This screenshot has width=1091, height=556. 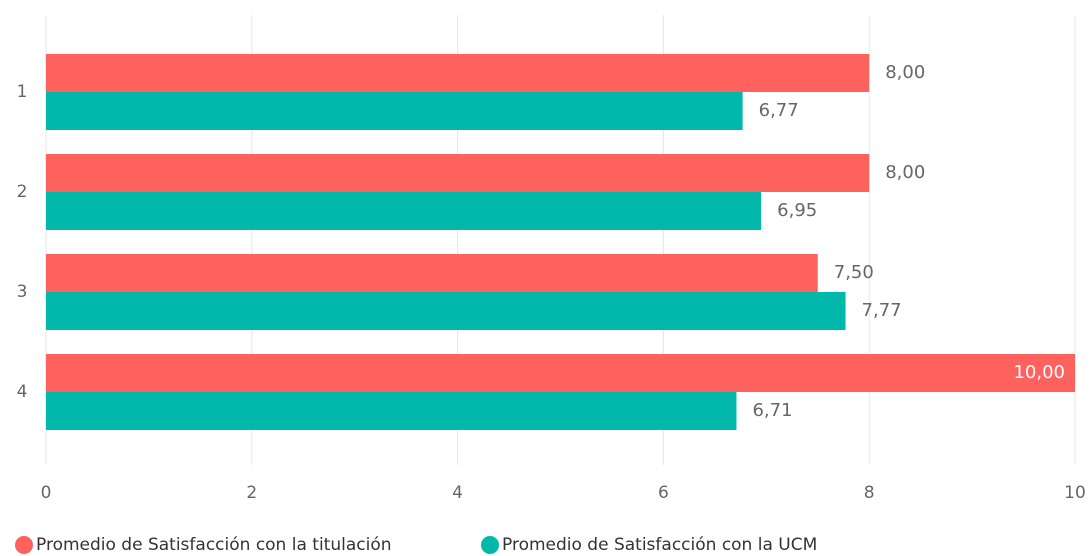 I want to click on x-tick-label: 8, so click(x=869, y=493).